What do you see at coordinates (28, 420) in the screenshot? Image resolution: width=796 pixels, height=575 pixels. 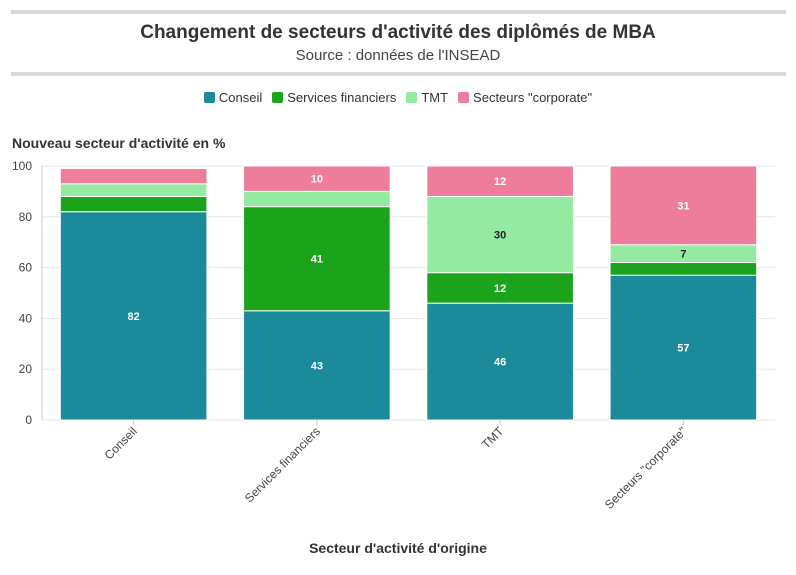 I see `y-tick-label-0: 0` at bounding box center [28, 420].